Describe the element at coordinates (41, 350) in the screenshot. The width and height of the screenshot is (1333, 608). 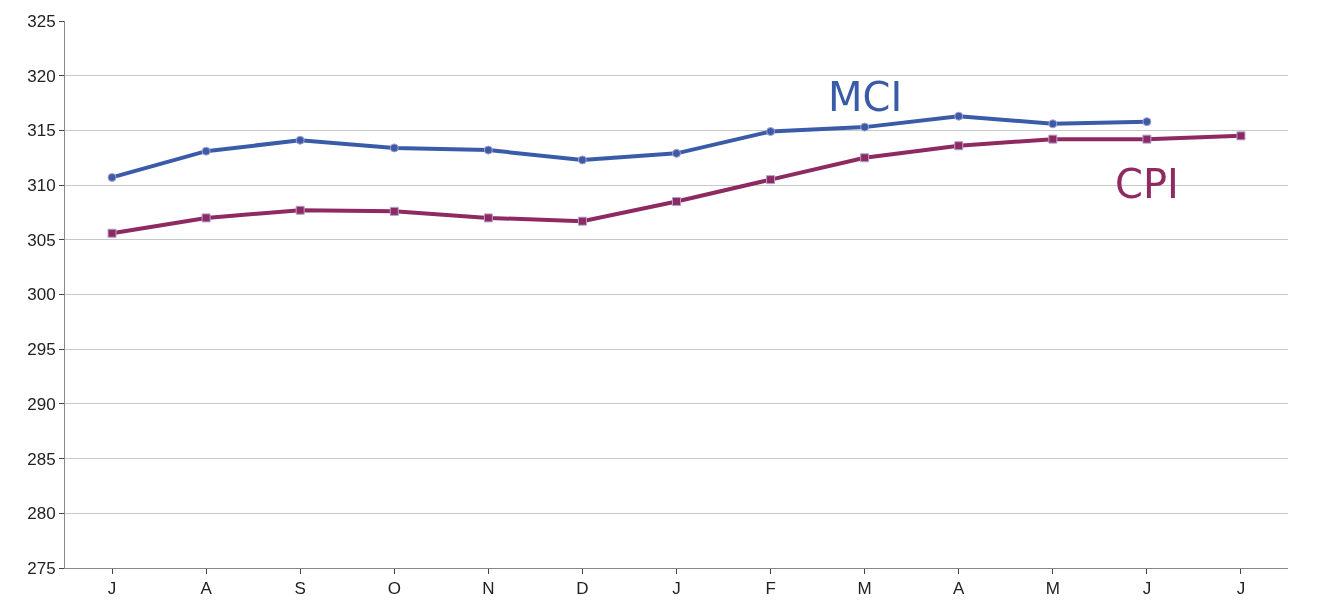
I see `y-tick-label: 295` at that location.